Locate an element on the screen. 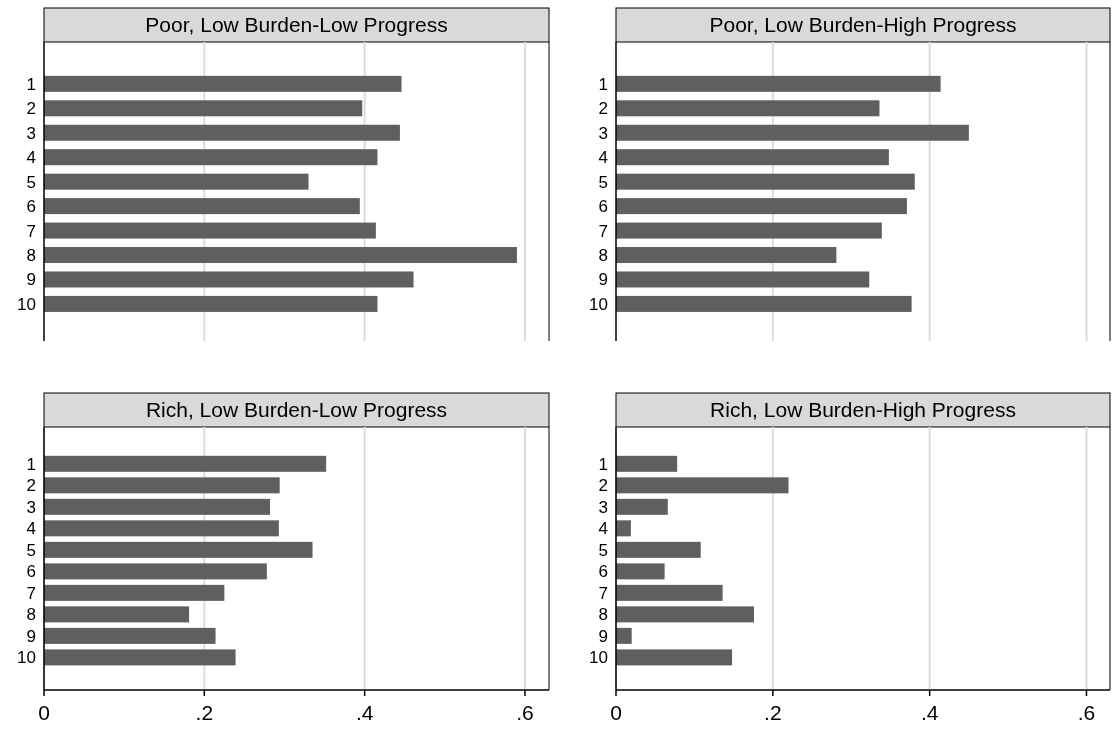  chart-title: Rich, Low Burden-High Progress is located at coordinates (863, 409).